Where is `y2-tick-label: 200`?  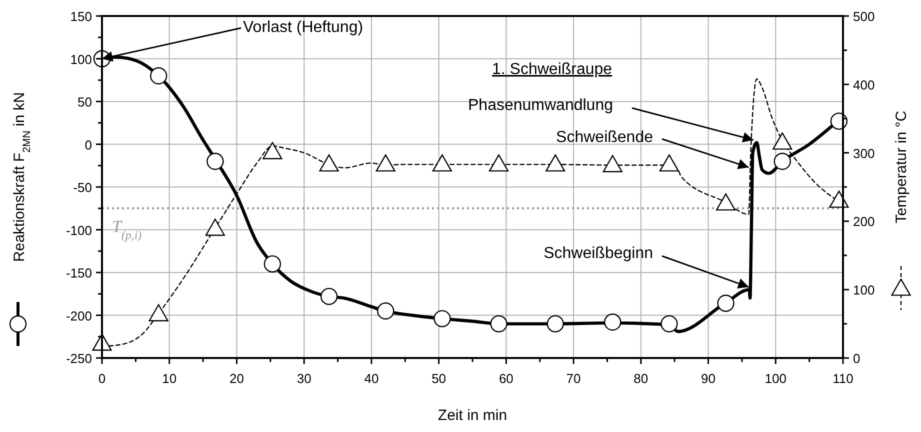
y2-tick-label: 200 is located at coordinates (864, 222).